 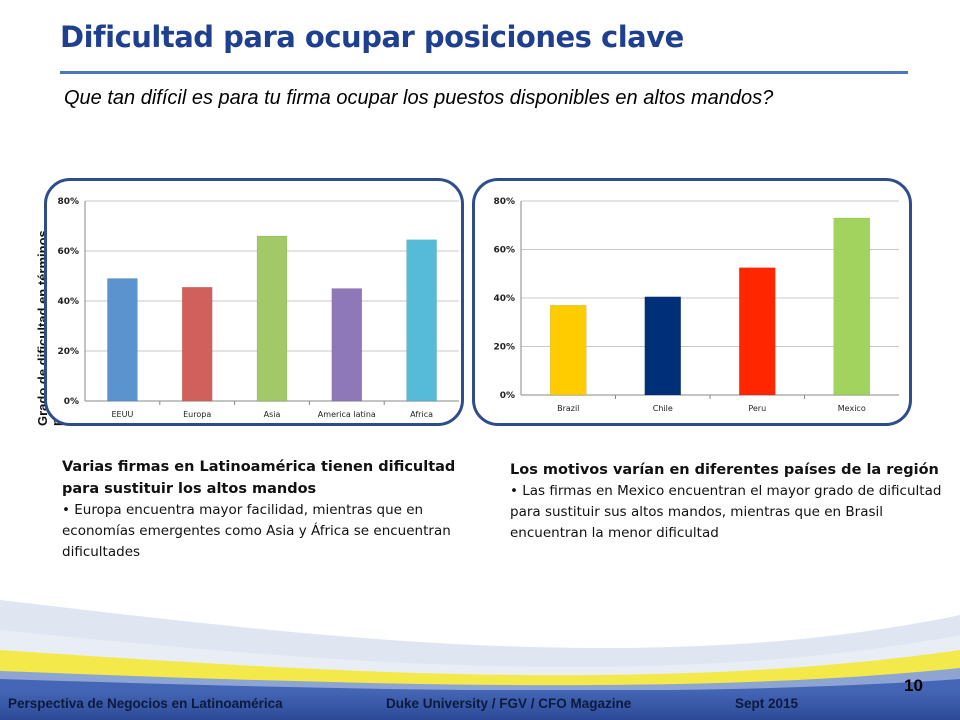 I want to click on category-label: Mexico, so click(x=852, y=408).